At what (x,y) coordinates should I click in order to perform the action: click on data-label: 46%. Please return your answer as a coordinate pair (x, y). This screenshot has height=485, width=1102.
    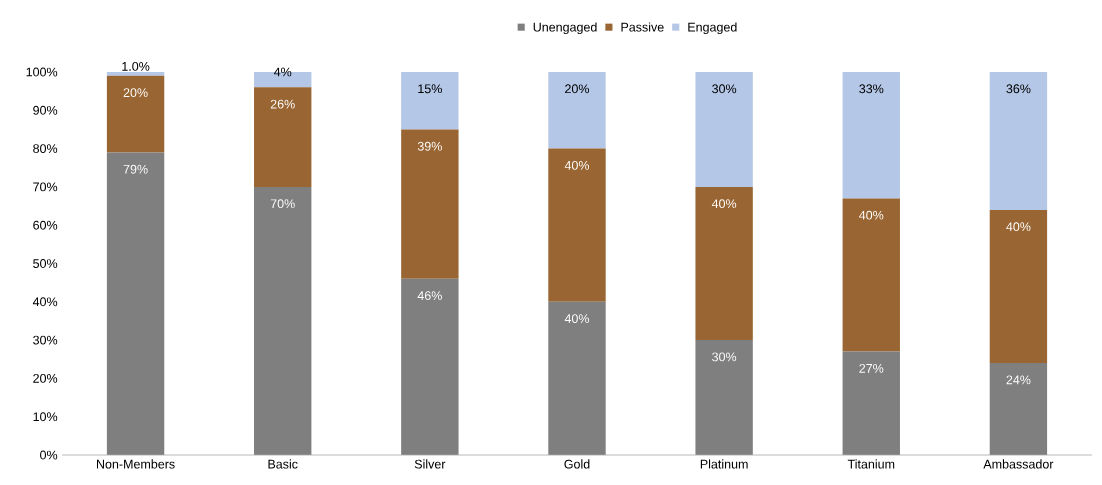
    Looking at the image, I should click on (429, 296).